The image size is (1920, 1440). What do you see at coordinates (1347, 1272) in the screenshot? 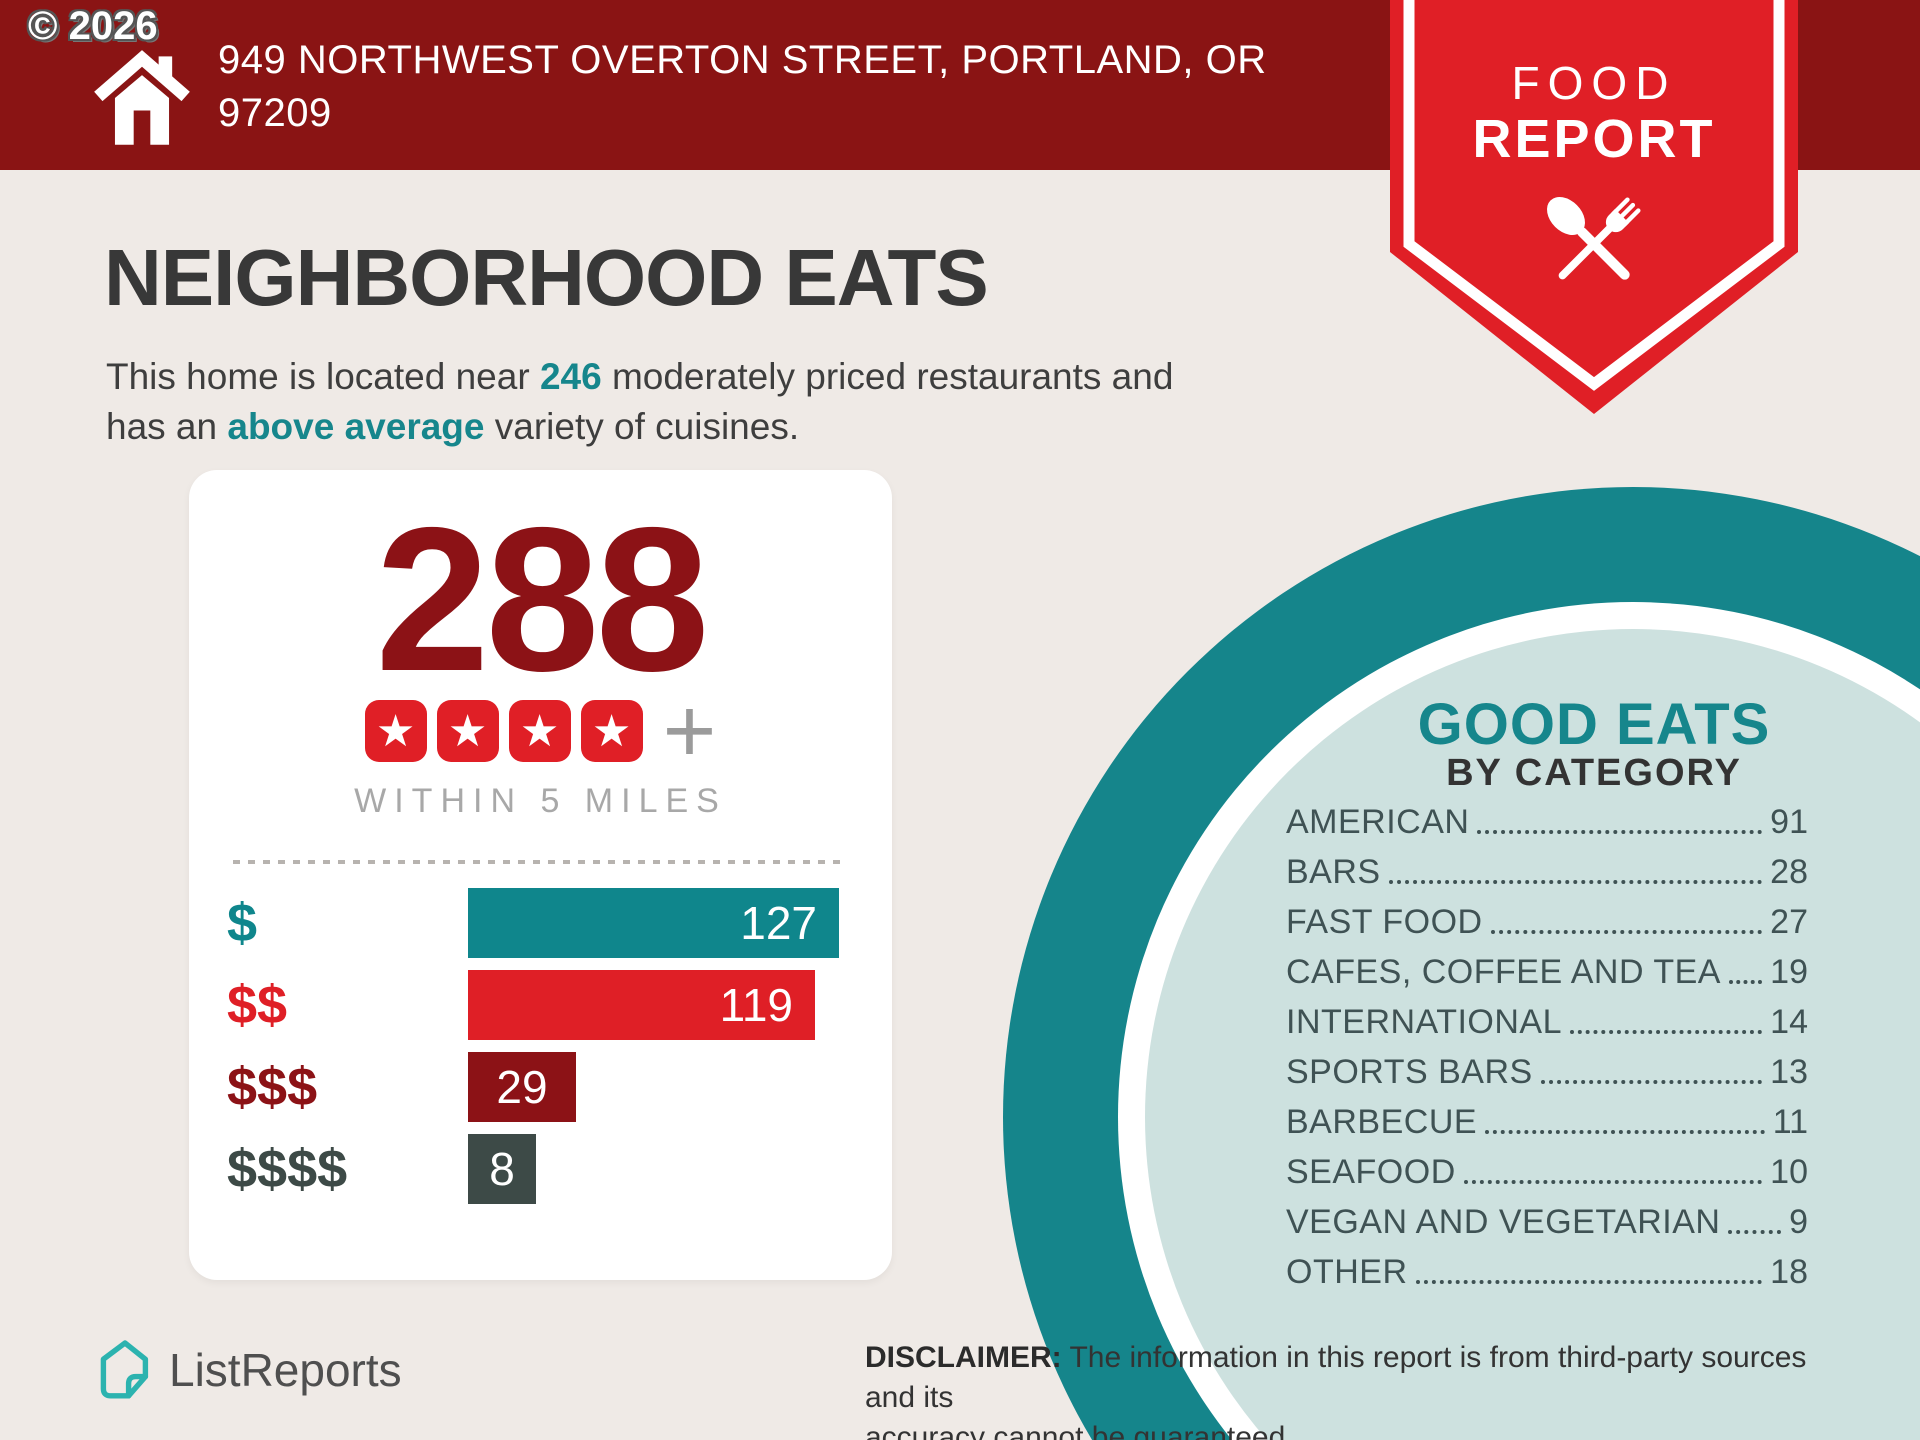
I see `category-label: OTHER` at bounding box center [1347, 1272].